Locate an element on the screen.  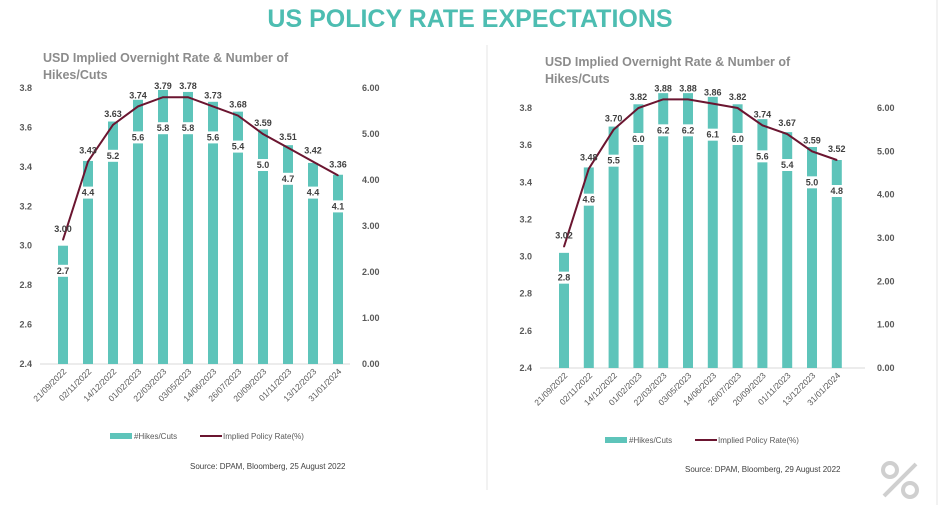
bar-data-label: 5.5 is located at coordinates (613, 161).